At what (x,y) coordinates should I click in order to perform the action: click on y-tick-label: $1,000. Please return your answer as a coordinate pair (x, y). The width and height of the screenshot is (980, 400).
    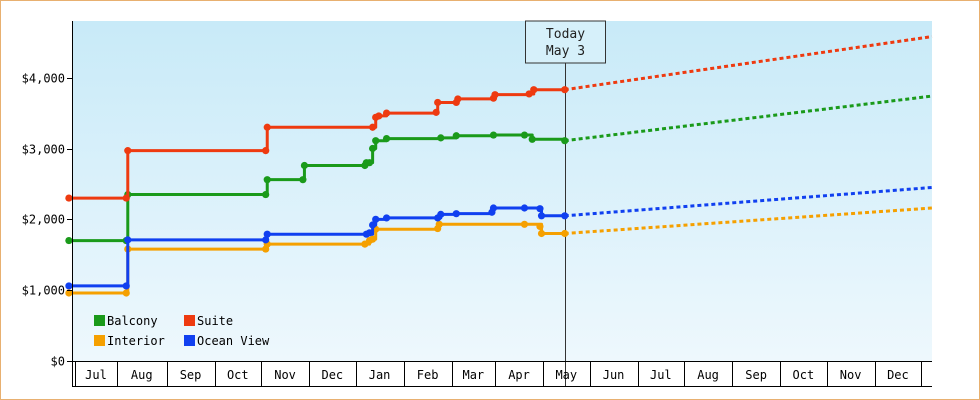
    Looking at the image, I should click on (43, 291).